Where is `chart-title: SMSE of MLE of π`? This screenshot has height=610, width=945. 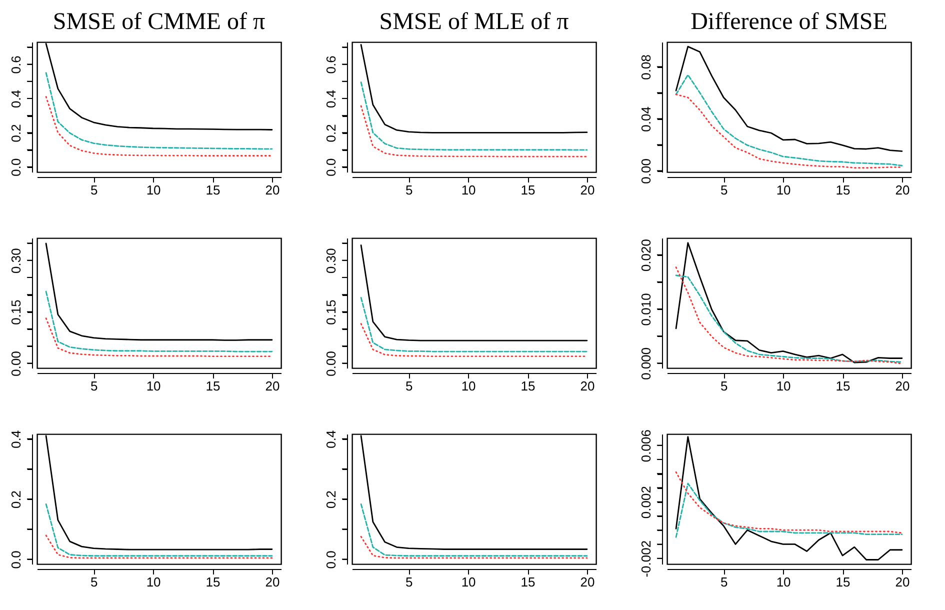 chart-title: SMSE of MLE of π is located at coordinates (474, 22).